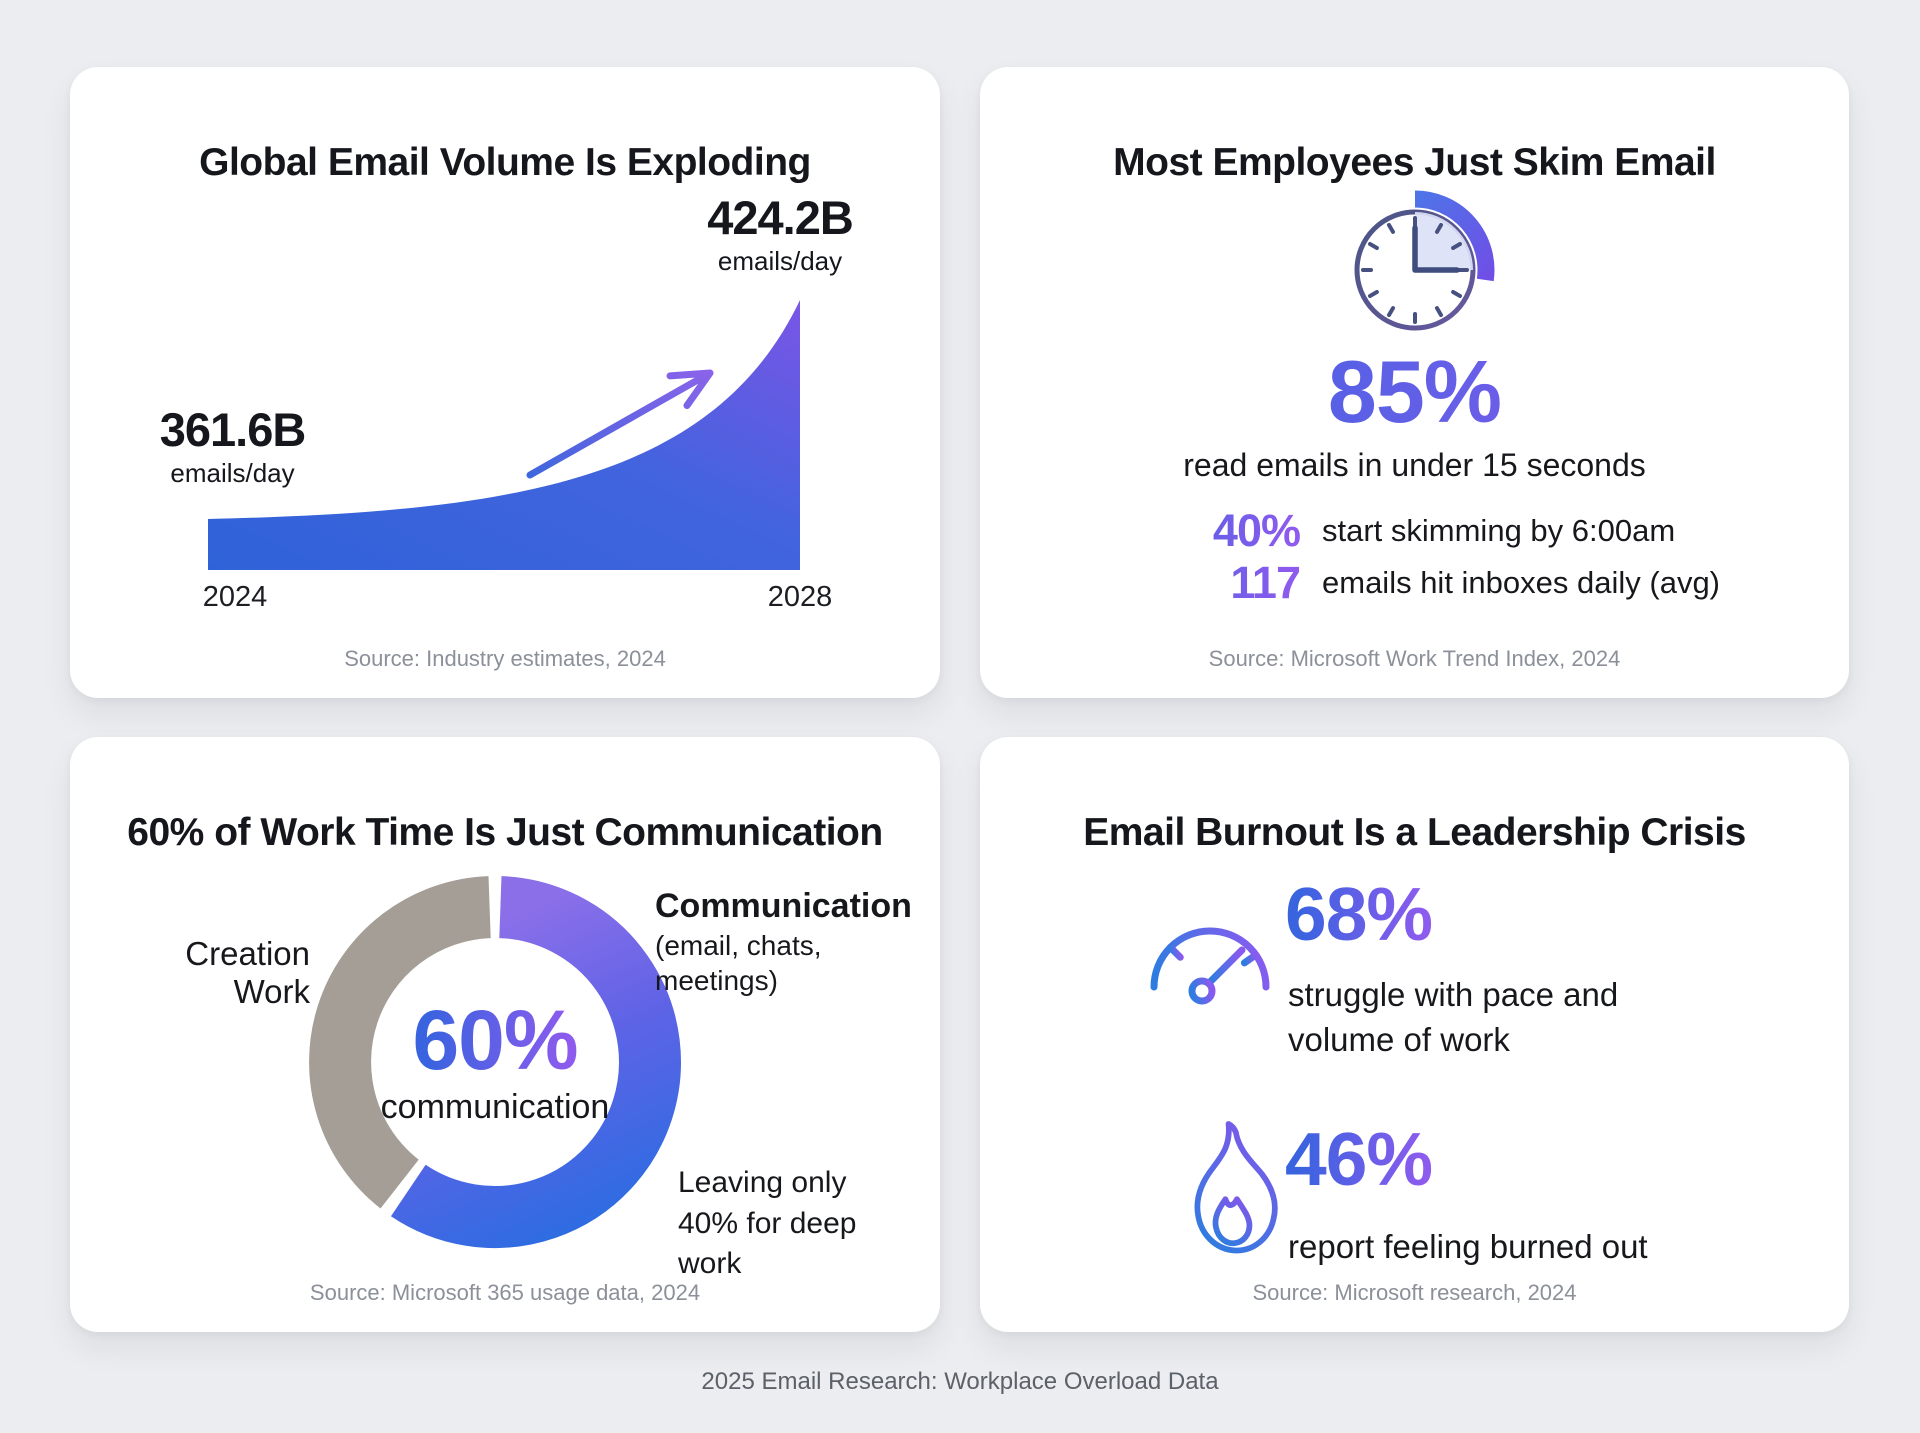 This screenshot has width=1920, height=1433. Describe the element at coordinates (495, 1039) in the screenshot. I see `donut-percentage: 60%` at that location.